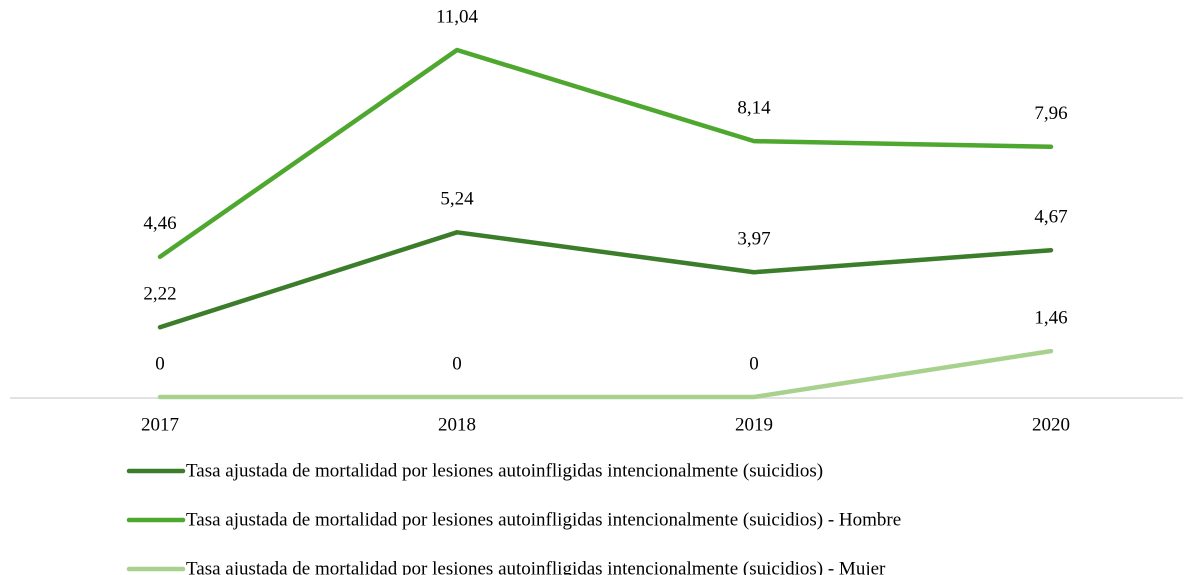 The height and width of the screenshot is (575, 1193). What do you see at coordinates (1050, 317) in the screenshot?
I see `data-label: 1,46` at bounding box center [1050, 317].